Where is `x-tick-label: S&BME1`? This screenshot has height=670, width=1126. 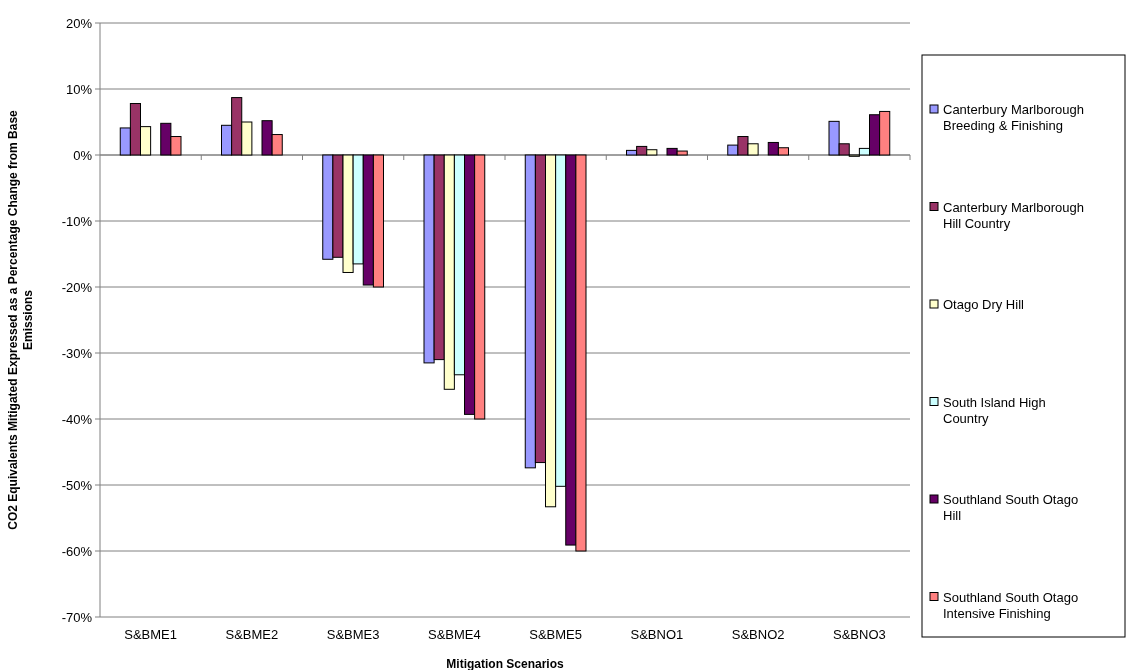
x-tick-label: S&BME1 is located at coordinates (150, 634).